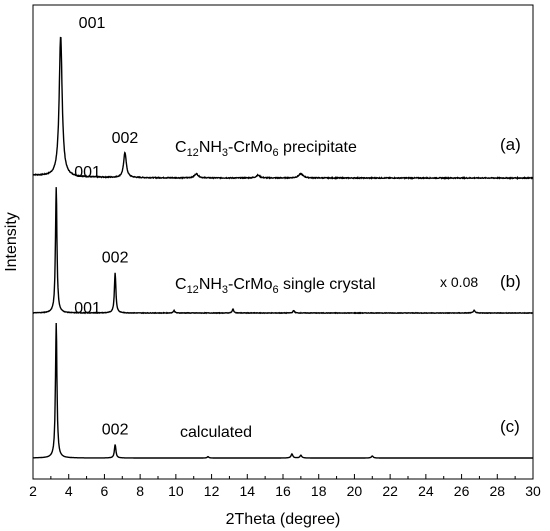 The width and height of the screenshot is (550, 531). What do you see at coordinates (247, 491) in the screenshot?
I see `x-tick-label: 14` at bounding box center [247, 491].